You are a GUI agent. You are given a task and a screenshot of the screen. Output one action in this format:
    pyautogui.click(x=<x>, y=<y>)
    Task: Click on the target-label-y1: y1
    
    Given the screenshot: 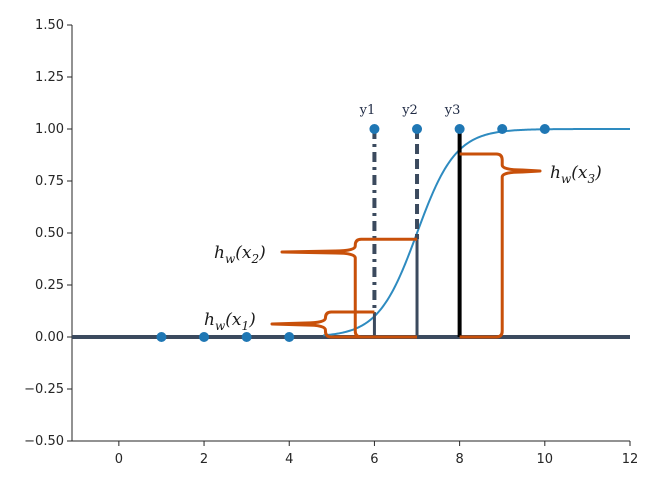 What is the action you would take?
    pyautogui.click(x=367, y=110)
    